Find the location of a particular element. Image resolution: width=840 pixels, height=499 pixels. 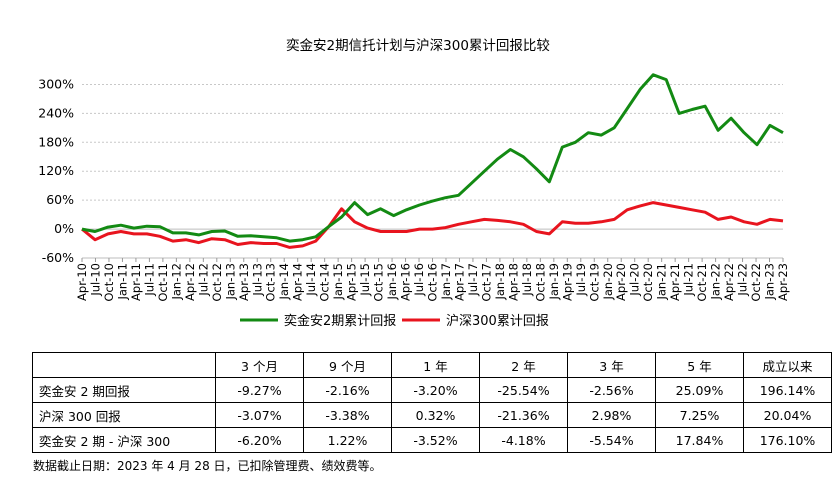

x-tick-label: Jul-16 is located at coordinates (419, 280).